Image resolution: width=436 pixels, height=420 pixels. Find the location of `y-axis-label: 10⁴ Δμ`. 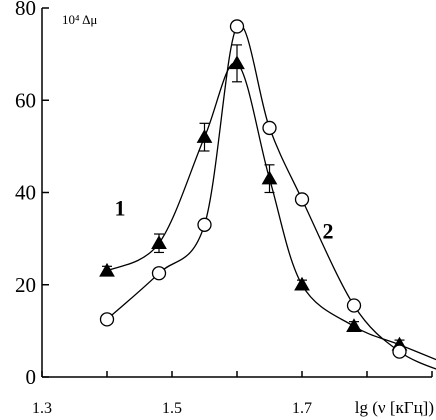

y-axis-label: 10⁴ Δμ is located at coordinates (79, 19).